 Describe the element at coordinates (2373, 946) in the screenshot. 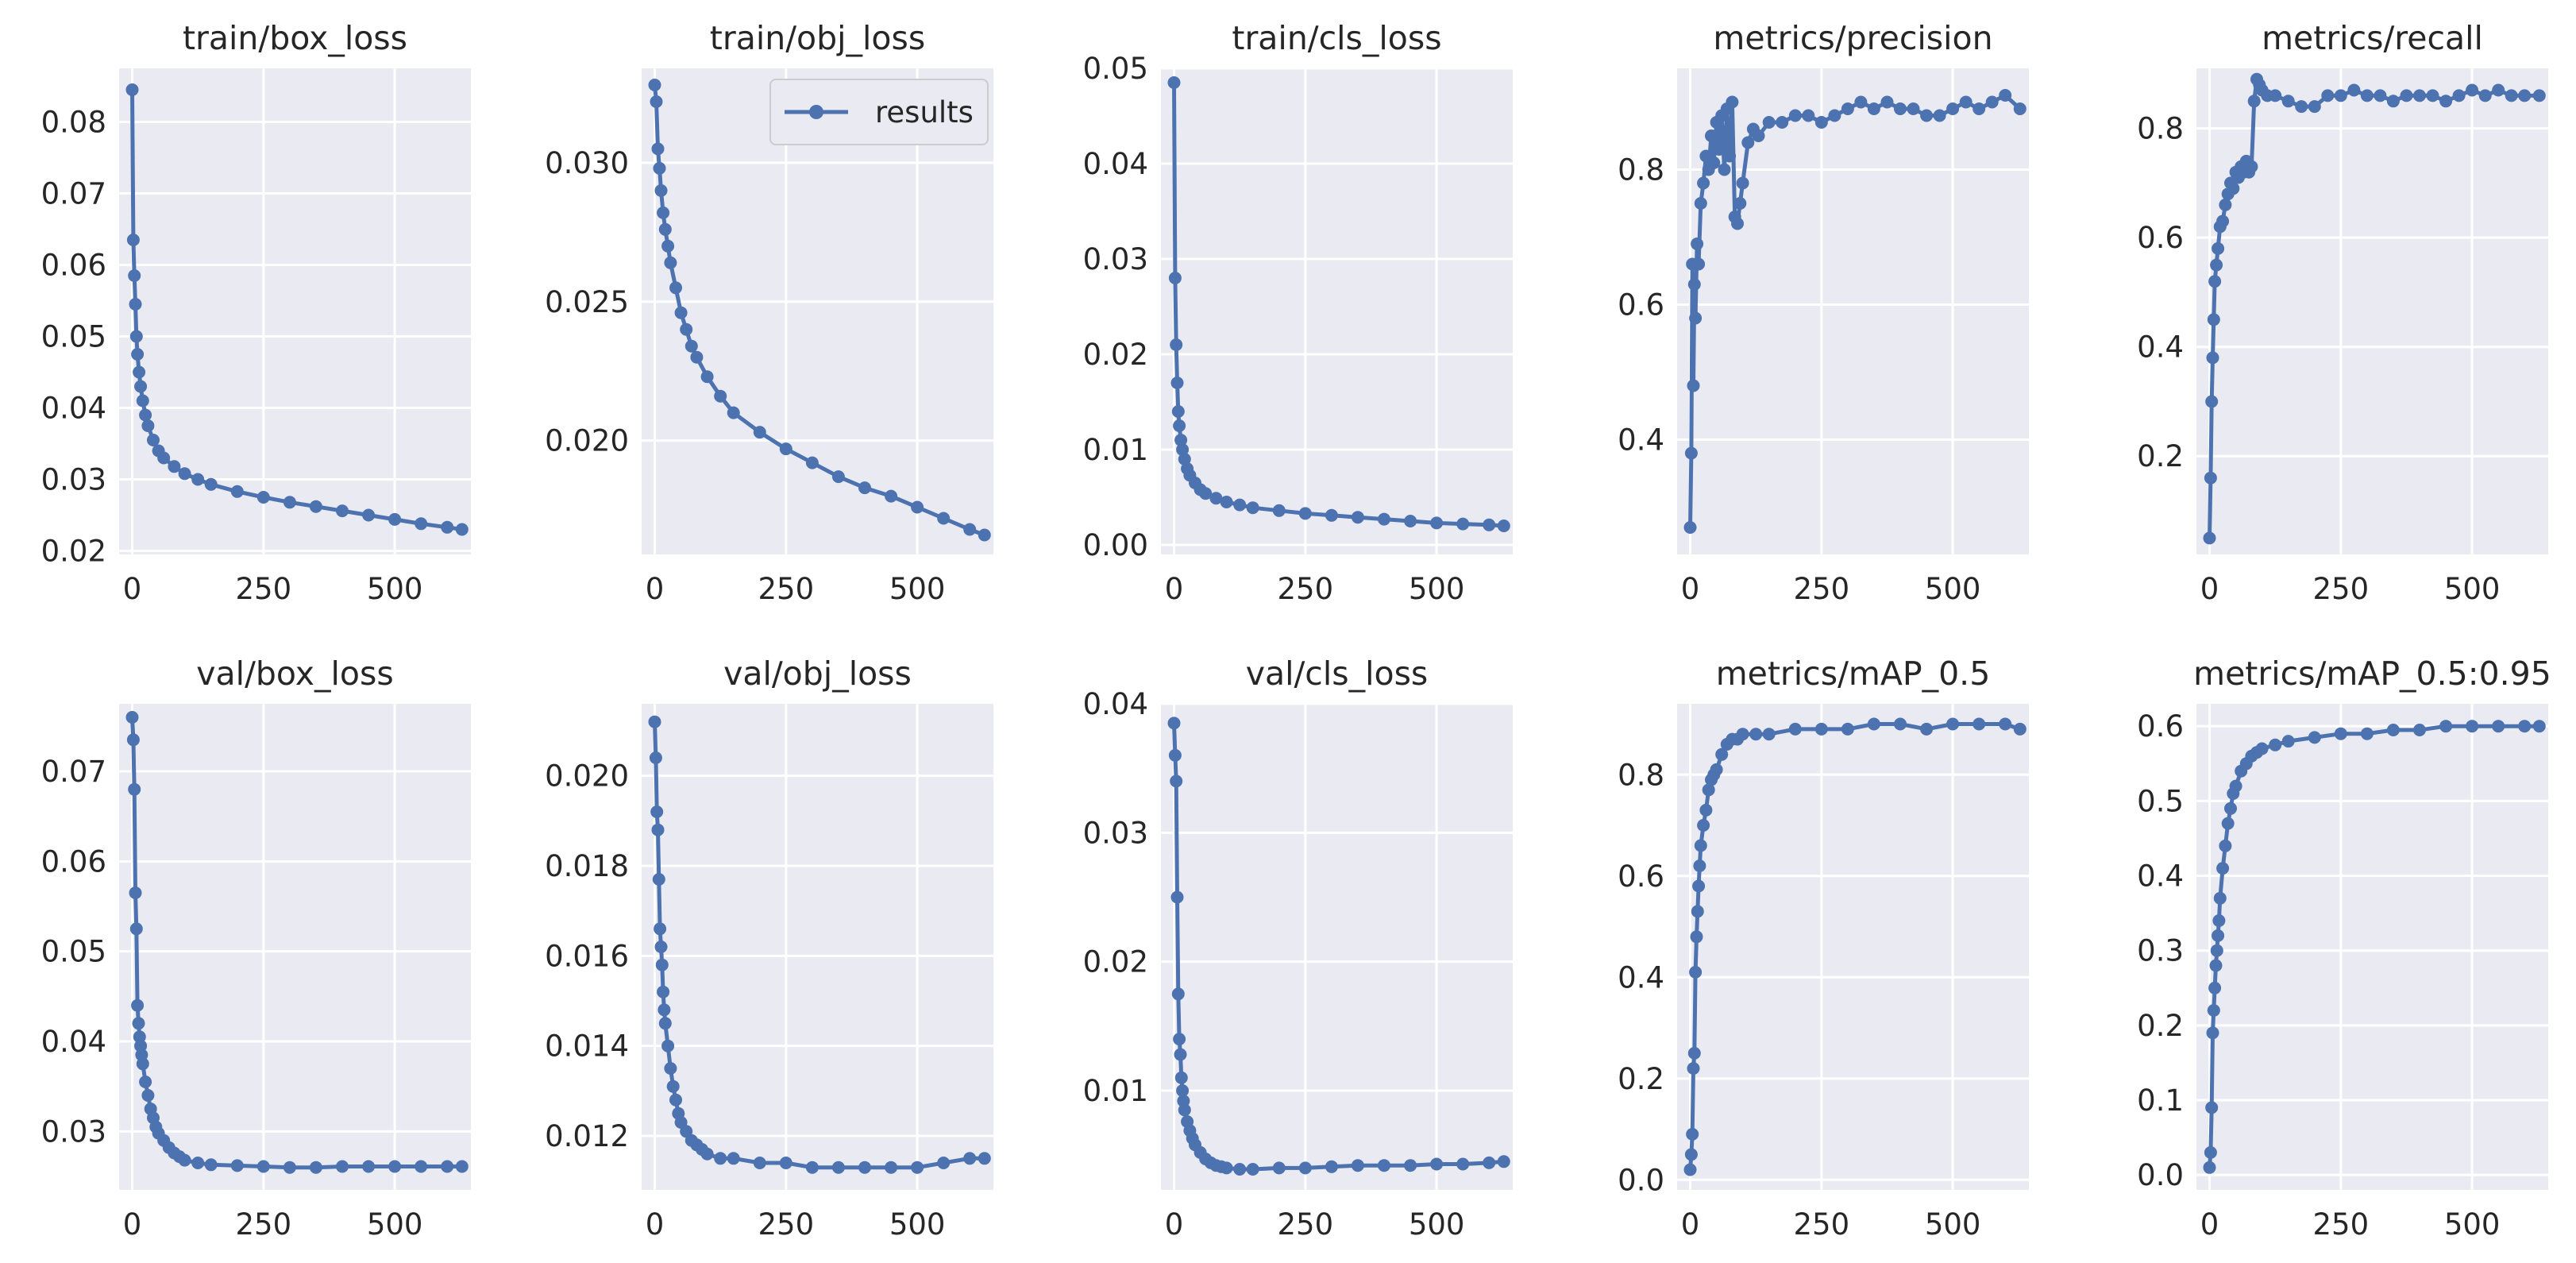

I see `metrics-map-0-5-0-95-series-line` at that location.